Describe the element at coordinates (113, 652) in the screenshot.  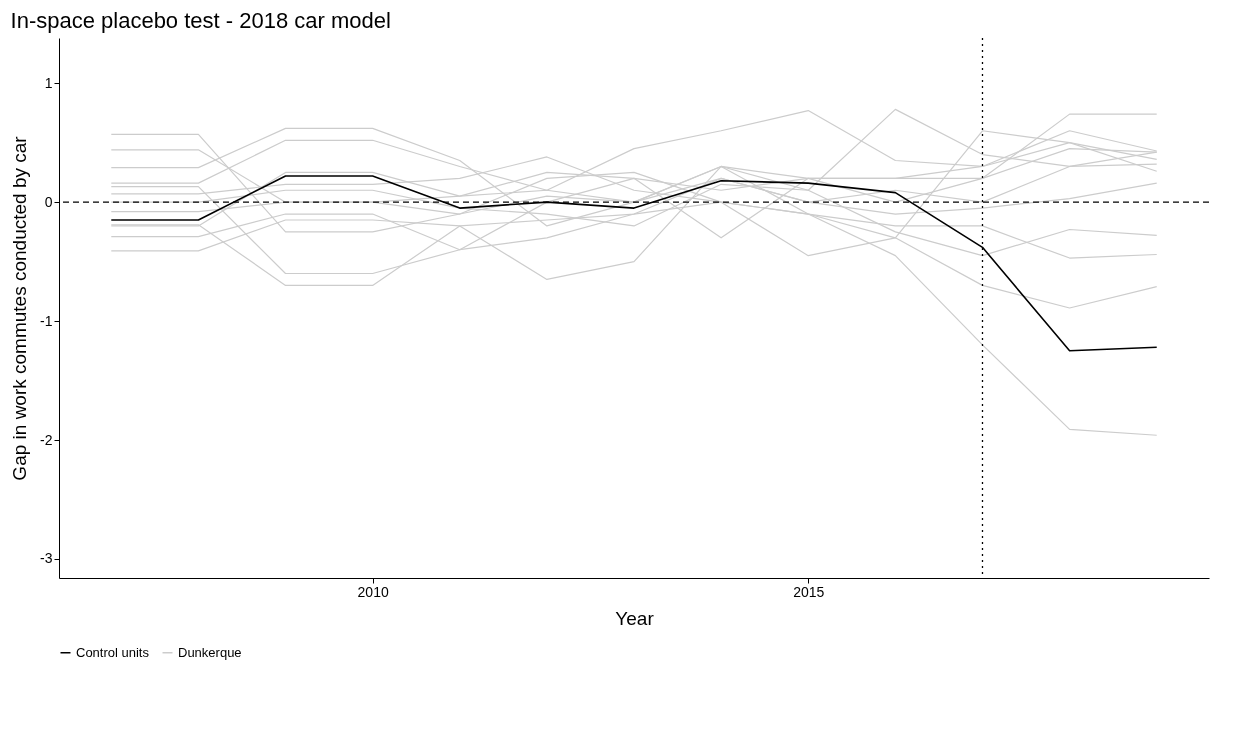
I see `legend-label: Control units` at that location.